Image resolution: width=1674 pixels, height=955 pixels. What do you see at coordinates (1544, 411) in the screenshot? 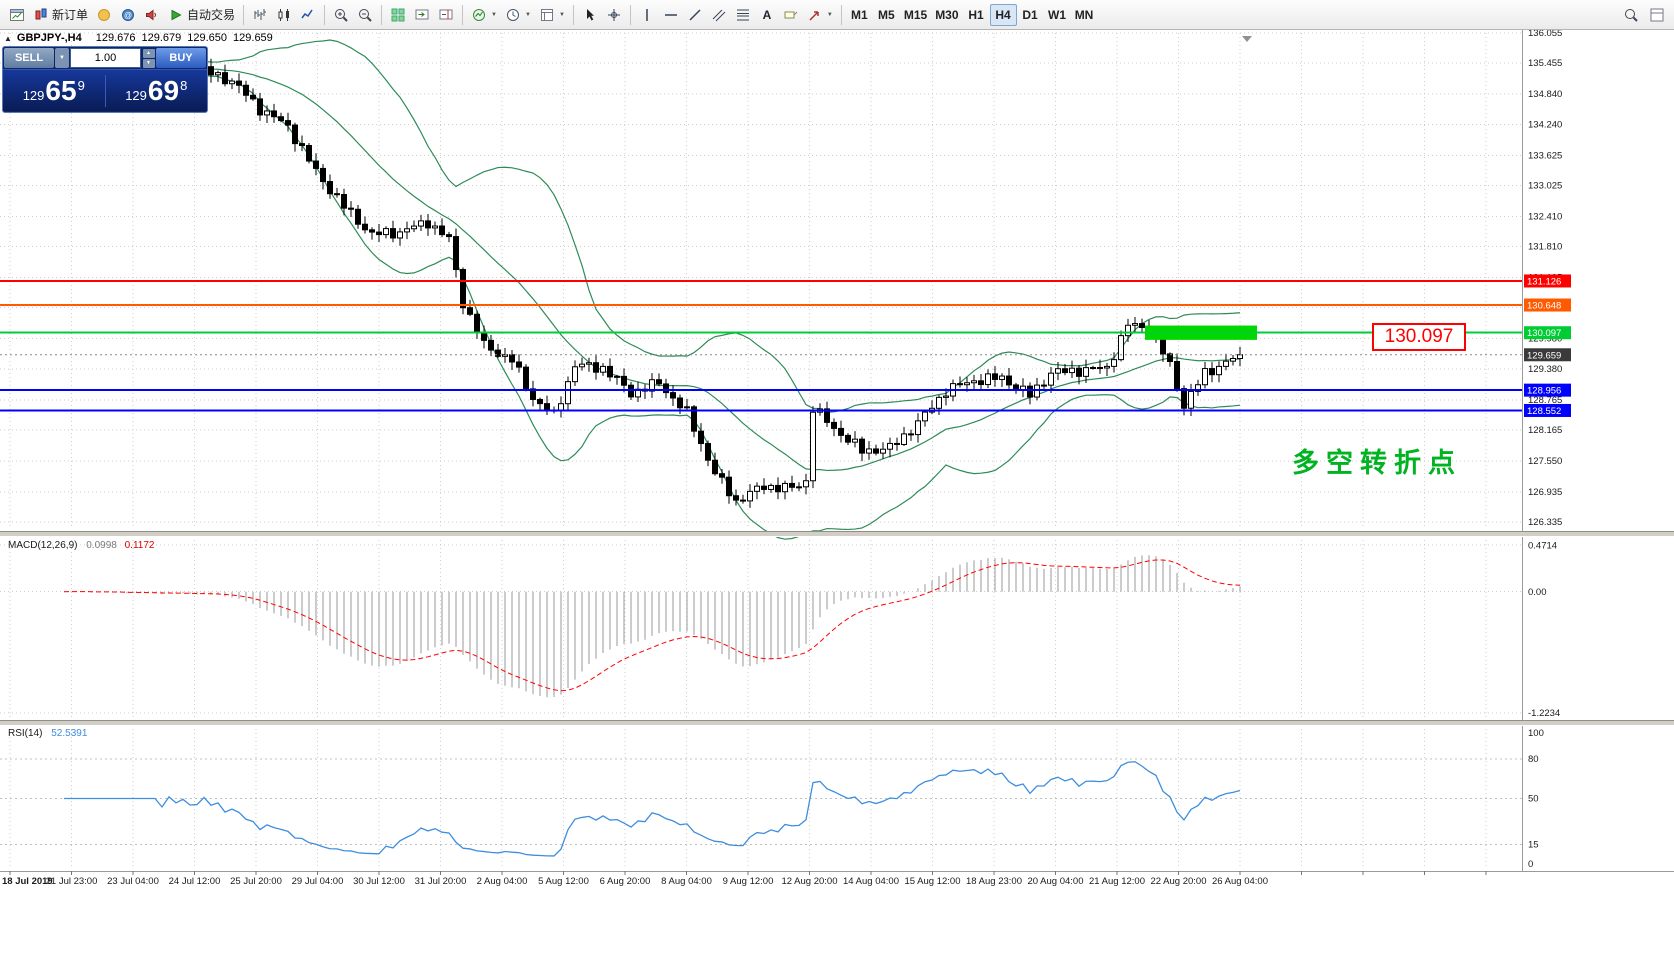
I see `svg-text: 128.552` at bounding box center [1544, 411].